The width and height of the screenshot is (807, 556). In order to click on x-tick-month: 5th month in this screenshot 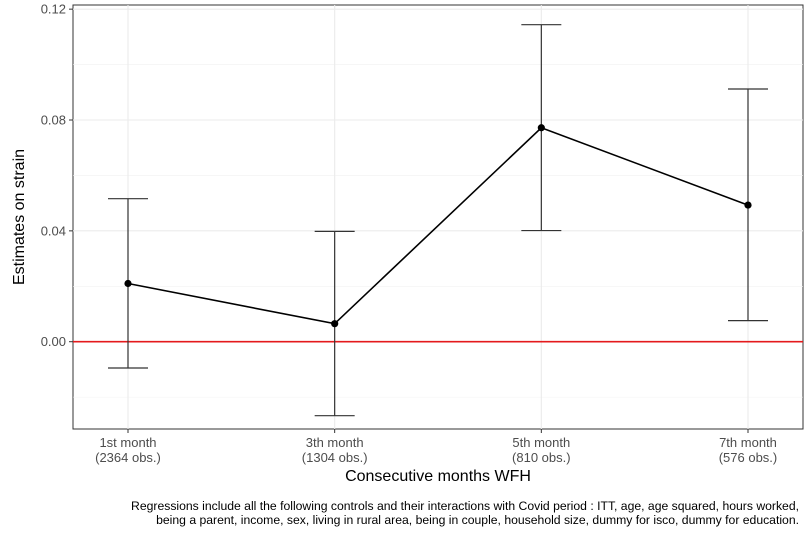, I will do `click(541, 442)`.